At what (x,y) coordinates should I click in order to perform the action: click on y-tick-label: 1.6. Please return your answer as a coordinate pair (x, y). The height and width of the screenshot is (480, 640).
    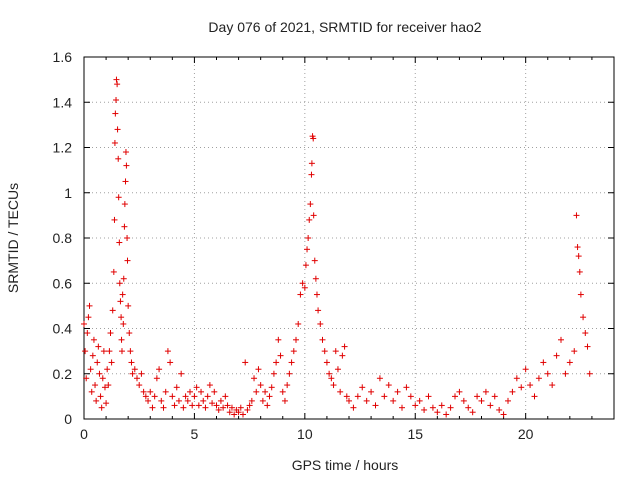
    Looking at the image, I should click on (63, 57).